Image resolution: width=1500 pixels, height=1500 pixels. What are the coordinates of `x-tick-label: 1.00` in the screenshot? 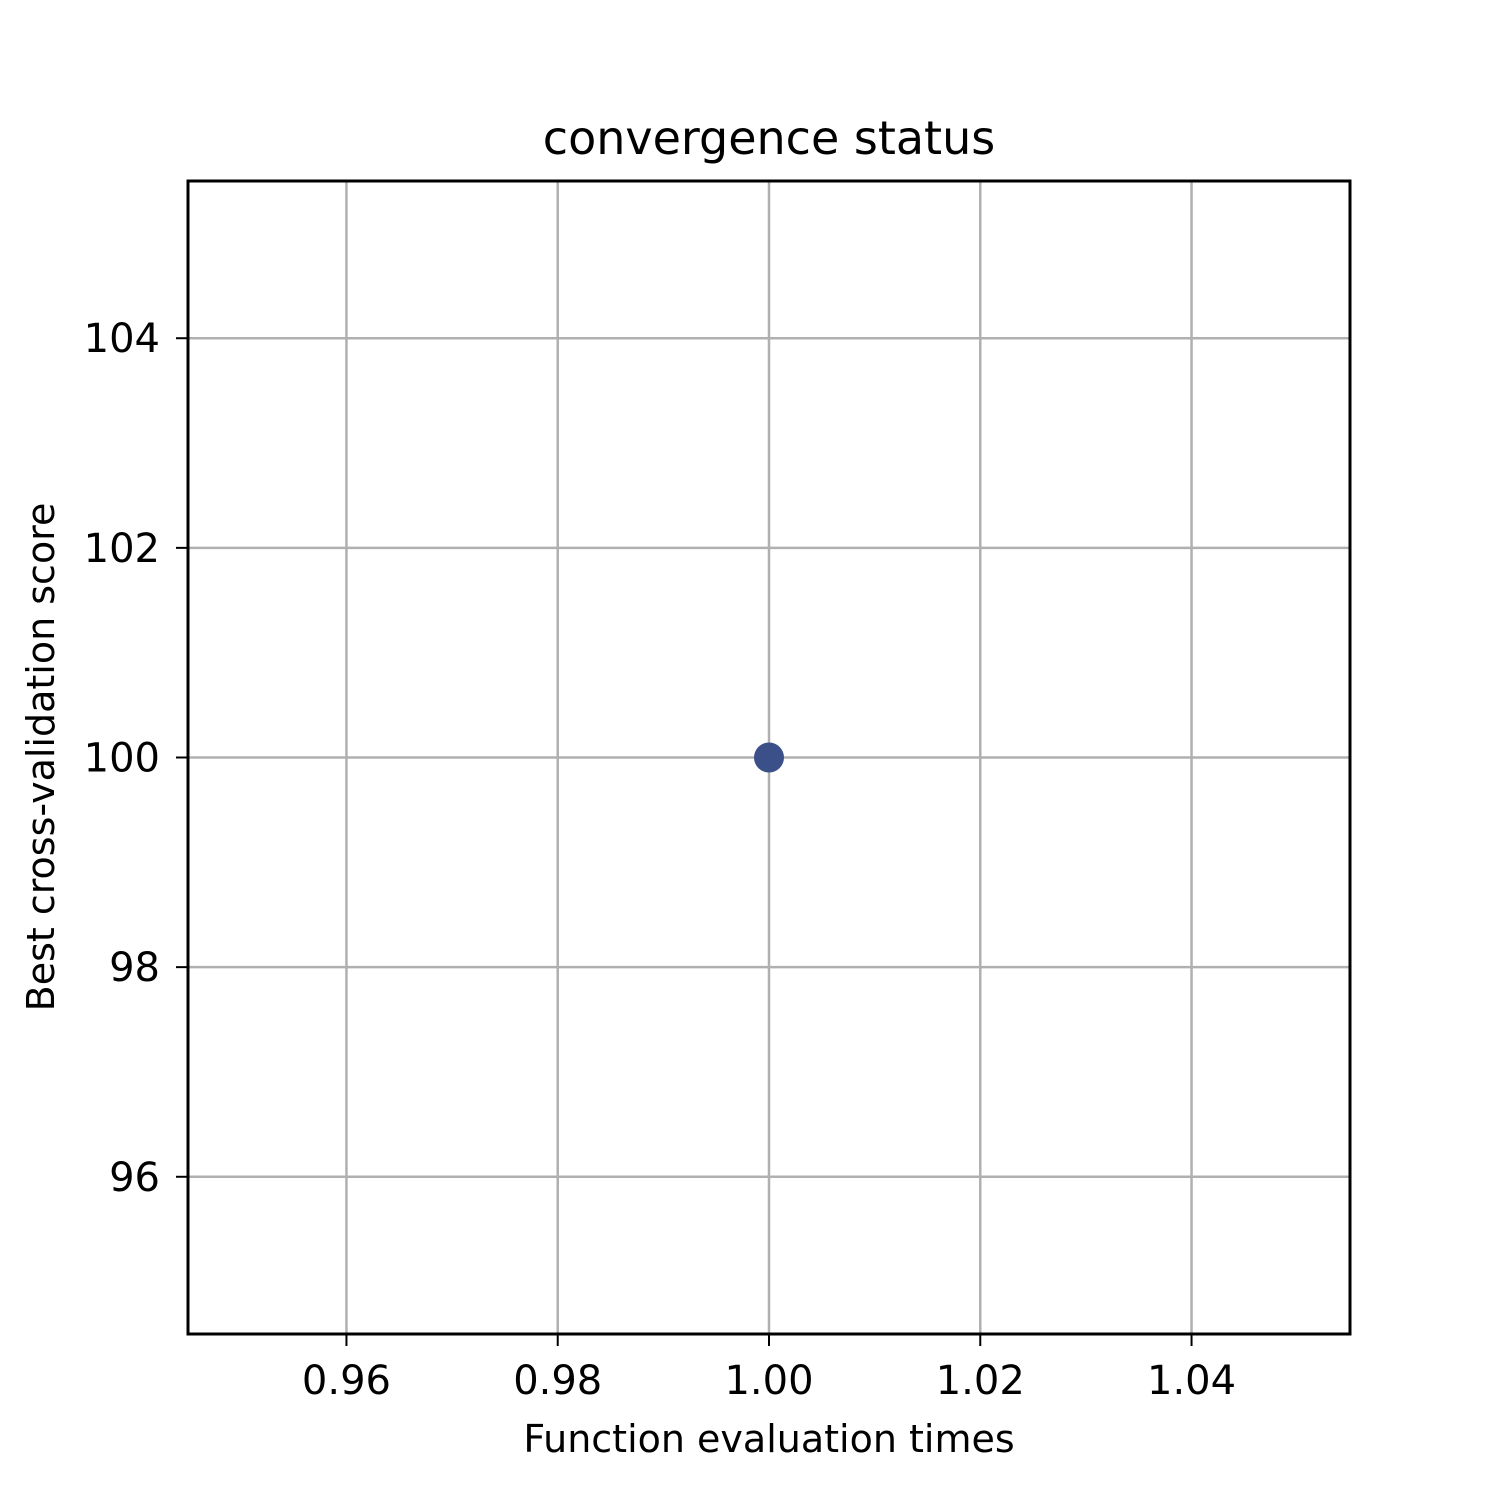 It's located at (768, 1381).